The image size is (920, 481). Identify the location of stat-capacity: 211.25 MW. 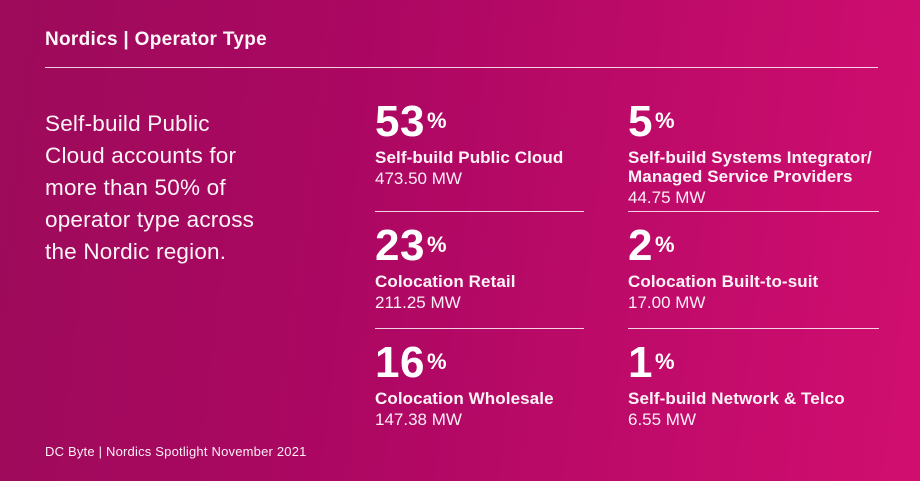
(418, 302).